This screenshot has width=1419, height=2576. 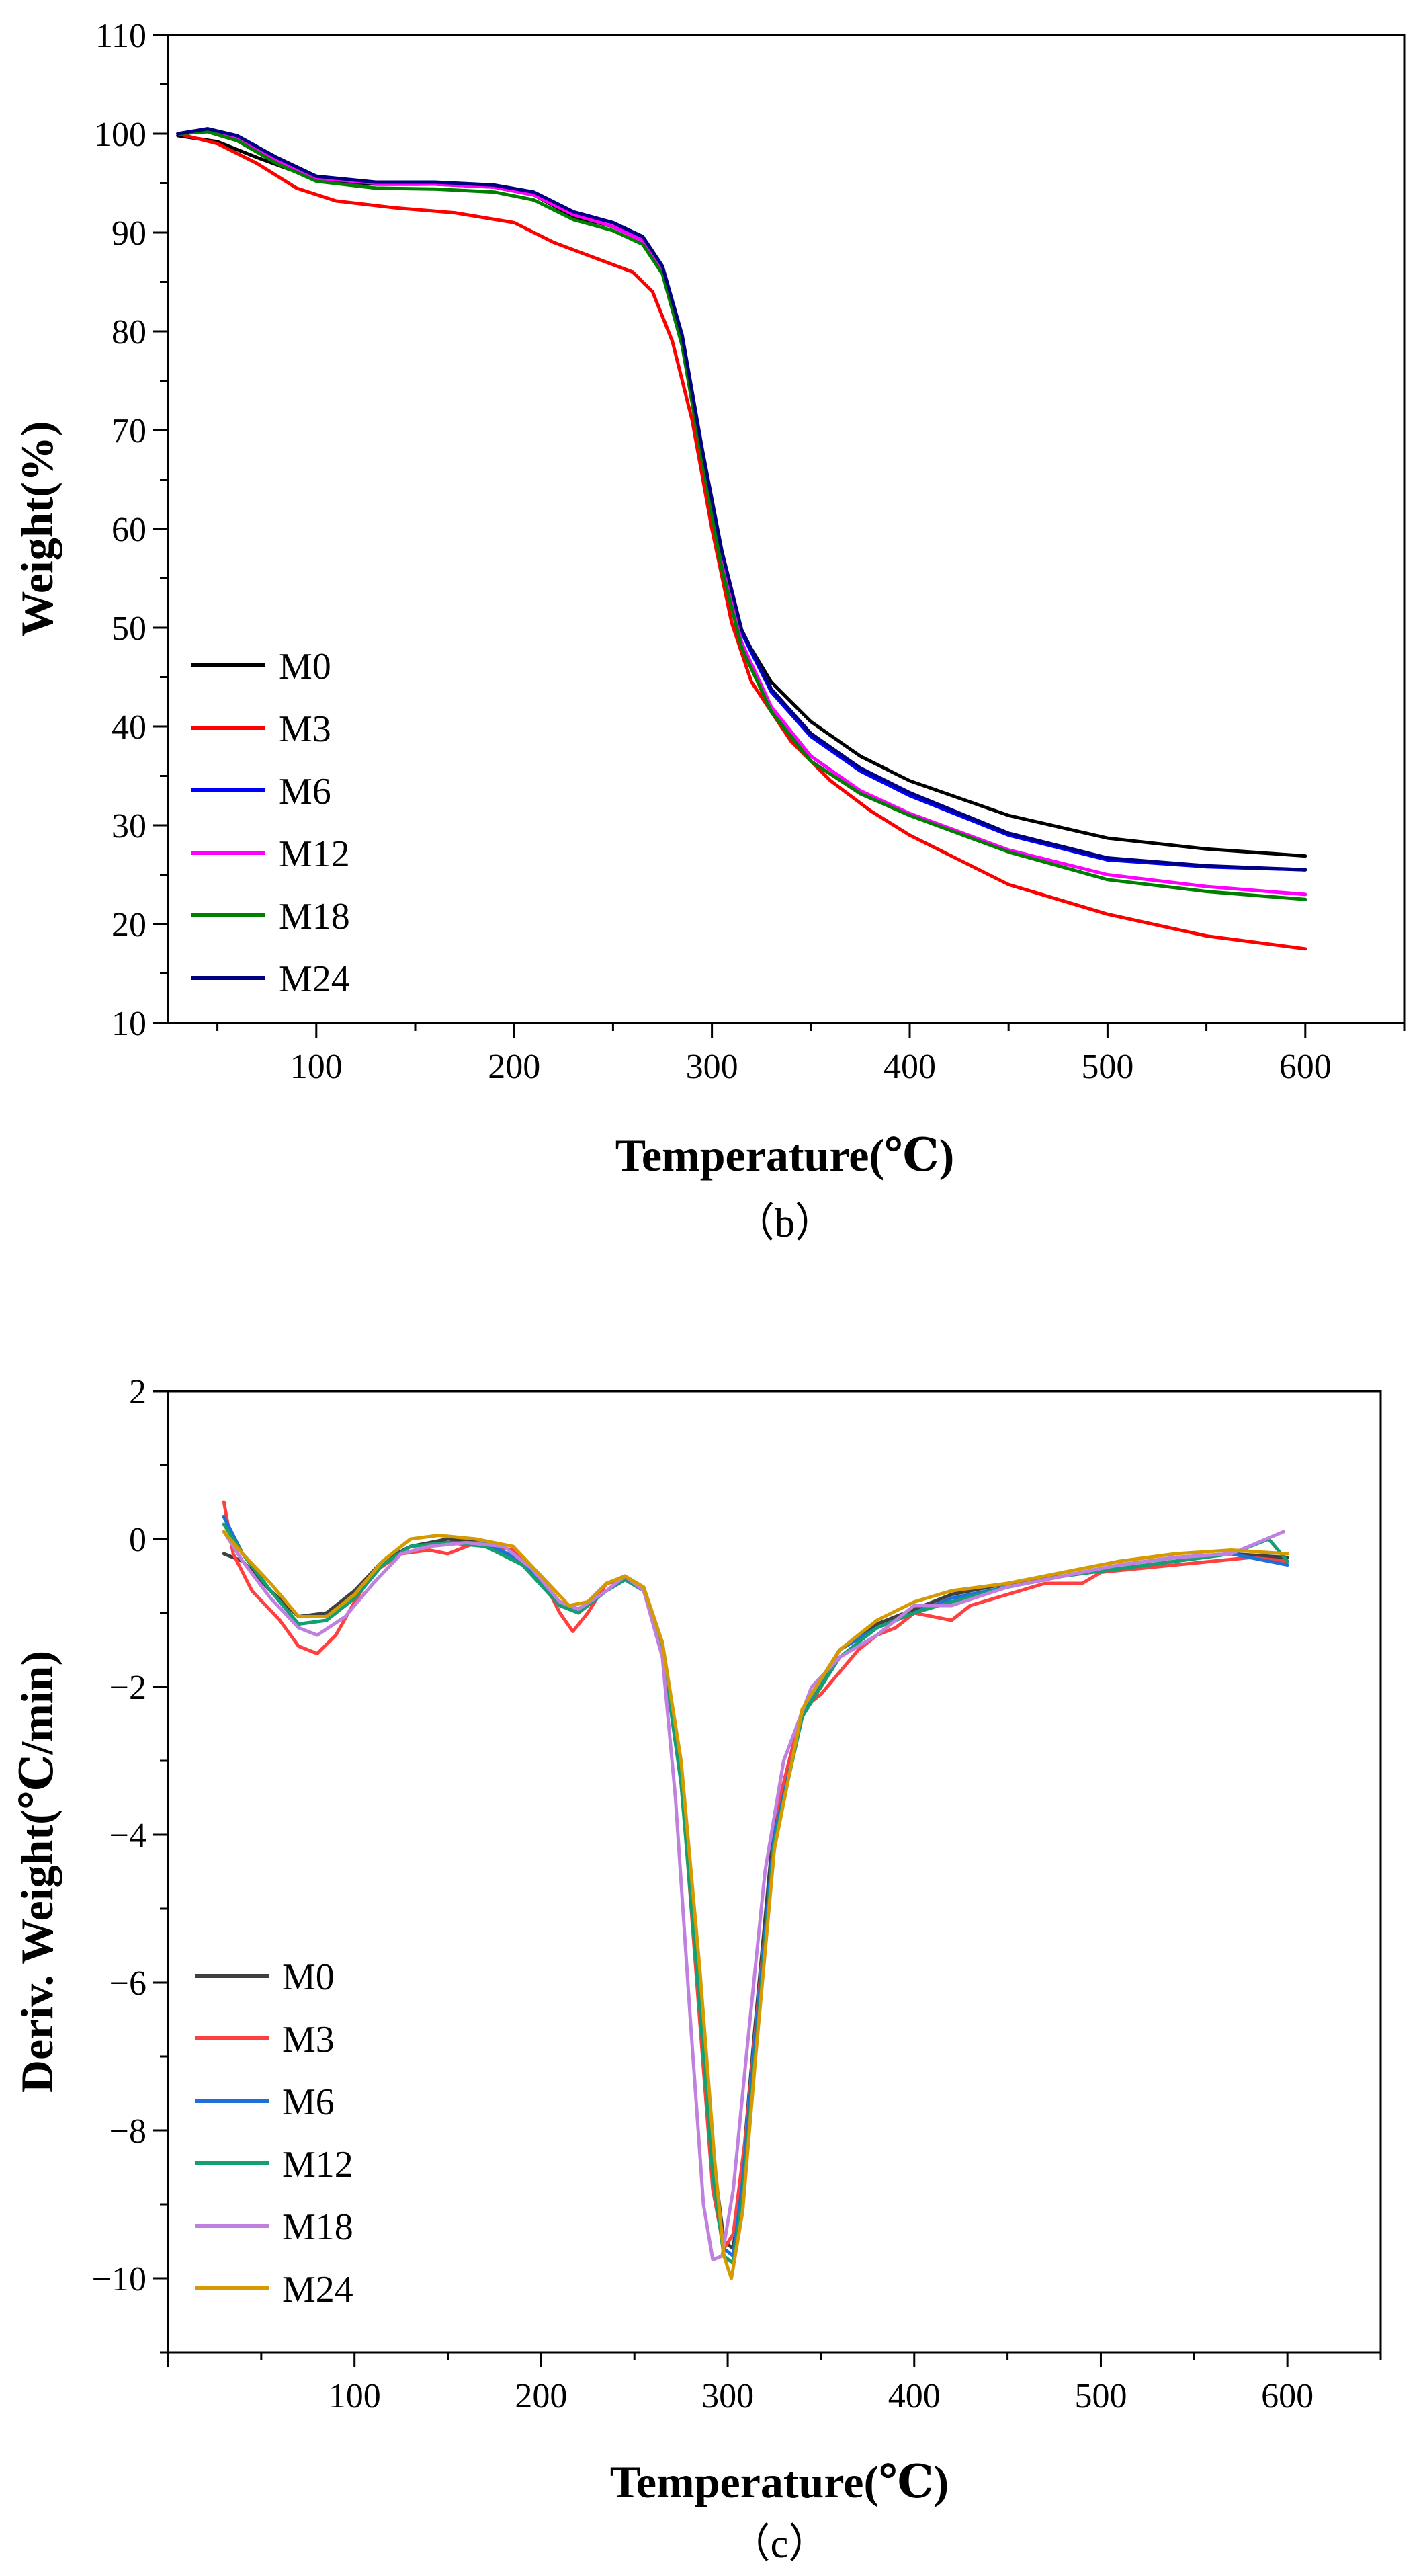 What do you see at coordinates (129, 431) in the screenshot?
I see `y-tick-label: 70` at bounding box center [129, 431].